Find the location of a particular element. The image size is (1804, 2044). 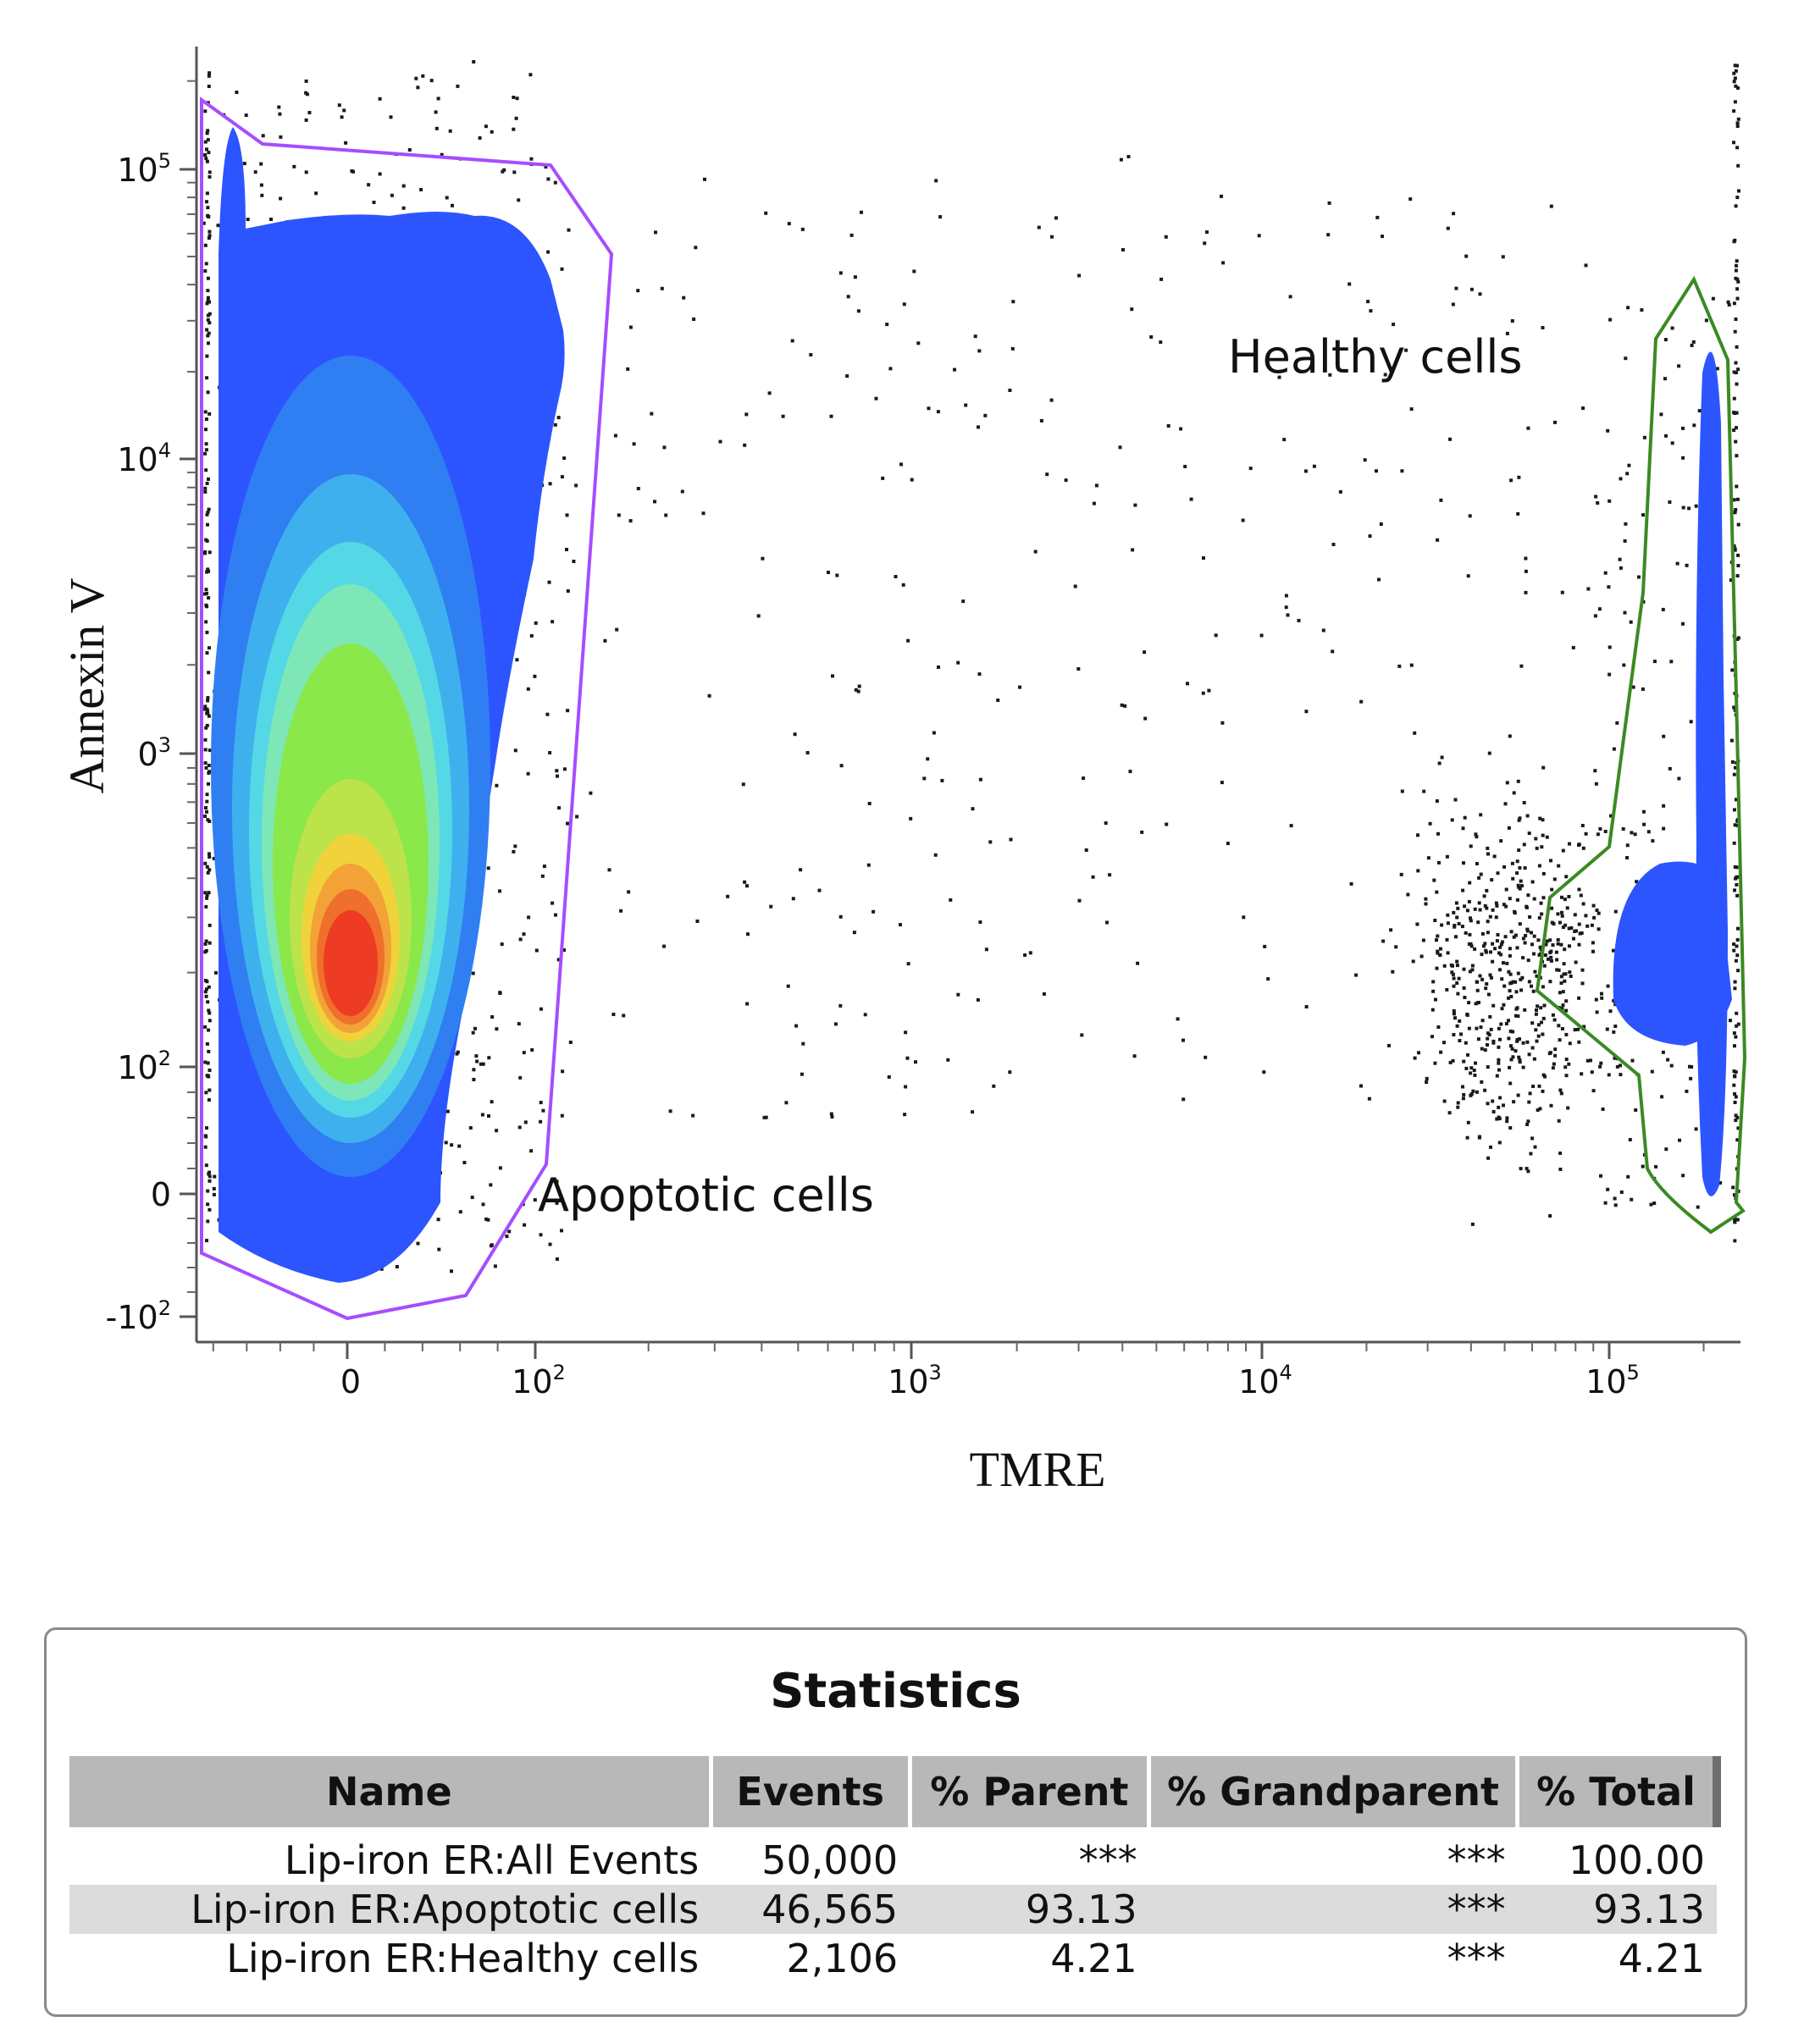

gate-healthy is located at coordinates (1641, 755).